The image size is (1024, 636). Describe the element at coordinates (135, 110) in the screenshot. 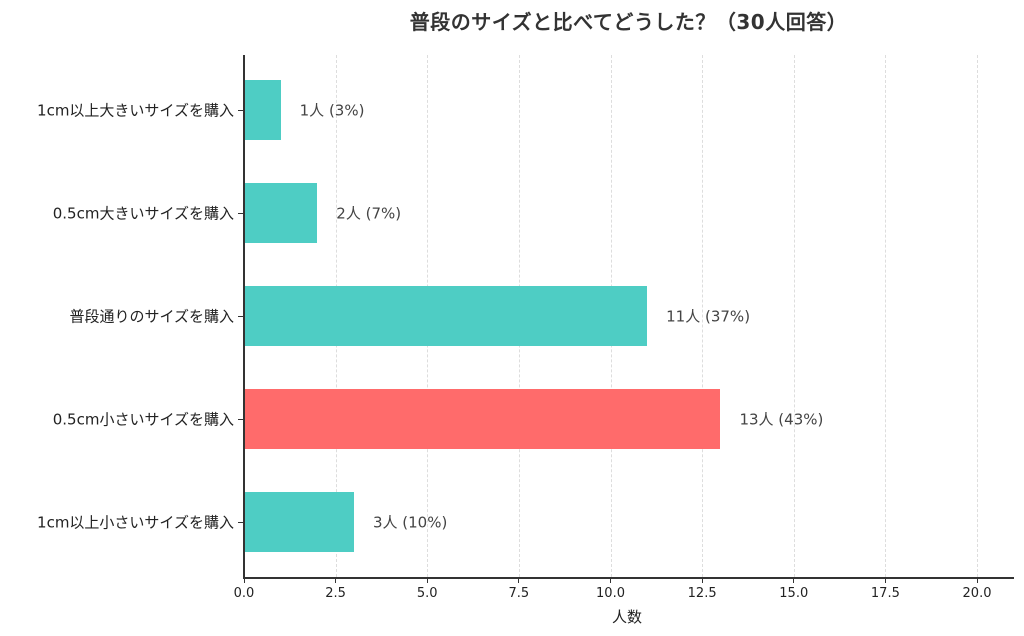

I see `category-label: 1cm以上大きいサイズを購入` at that location.